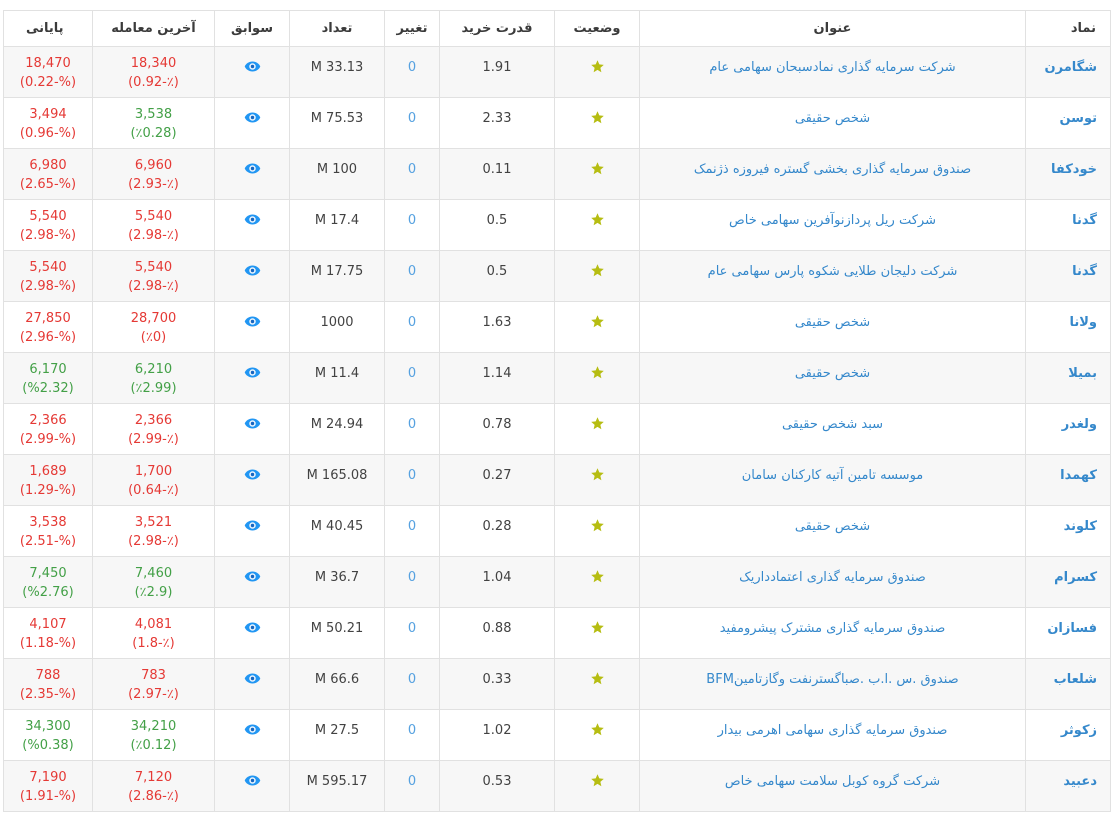 The image size is (1114, 820). Describe the element at coordinates (1070, 67) in the screenshot. I see `symbol-link: شگامرن` at that location.